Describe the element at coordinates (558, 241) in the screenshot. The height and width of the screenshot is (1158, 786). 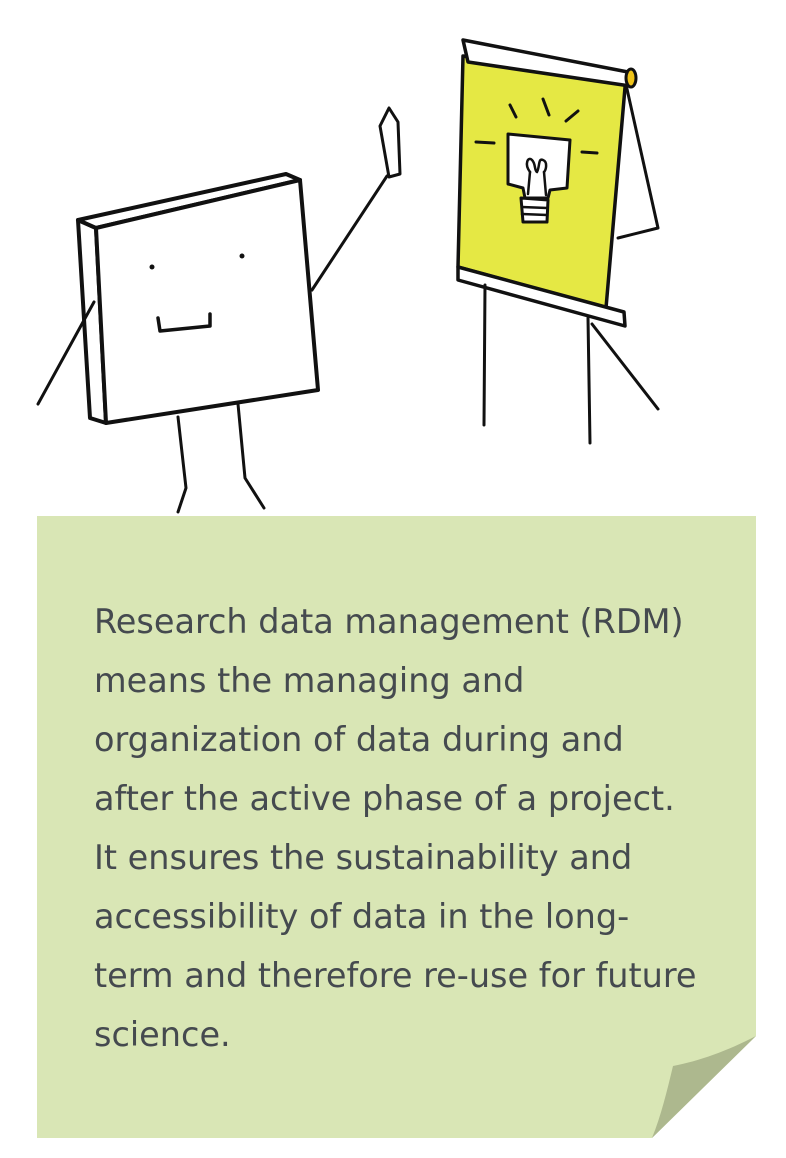
I see `flipchart-icon` at that location.